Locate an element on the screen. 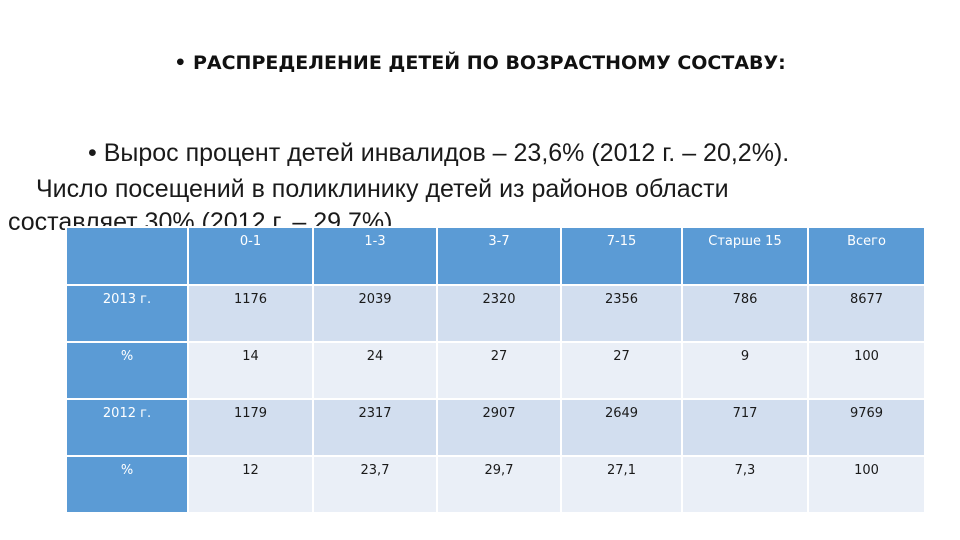 The image size is (960, 540). table-cell: 9769 is located at coordinates (866, 427).